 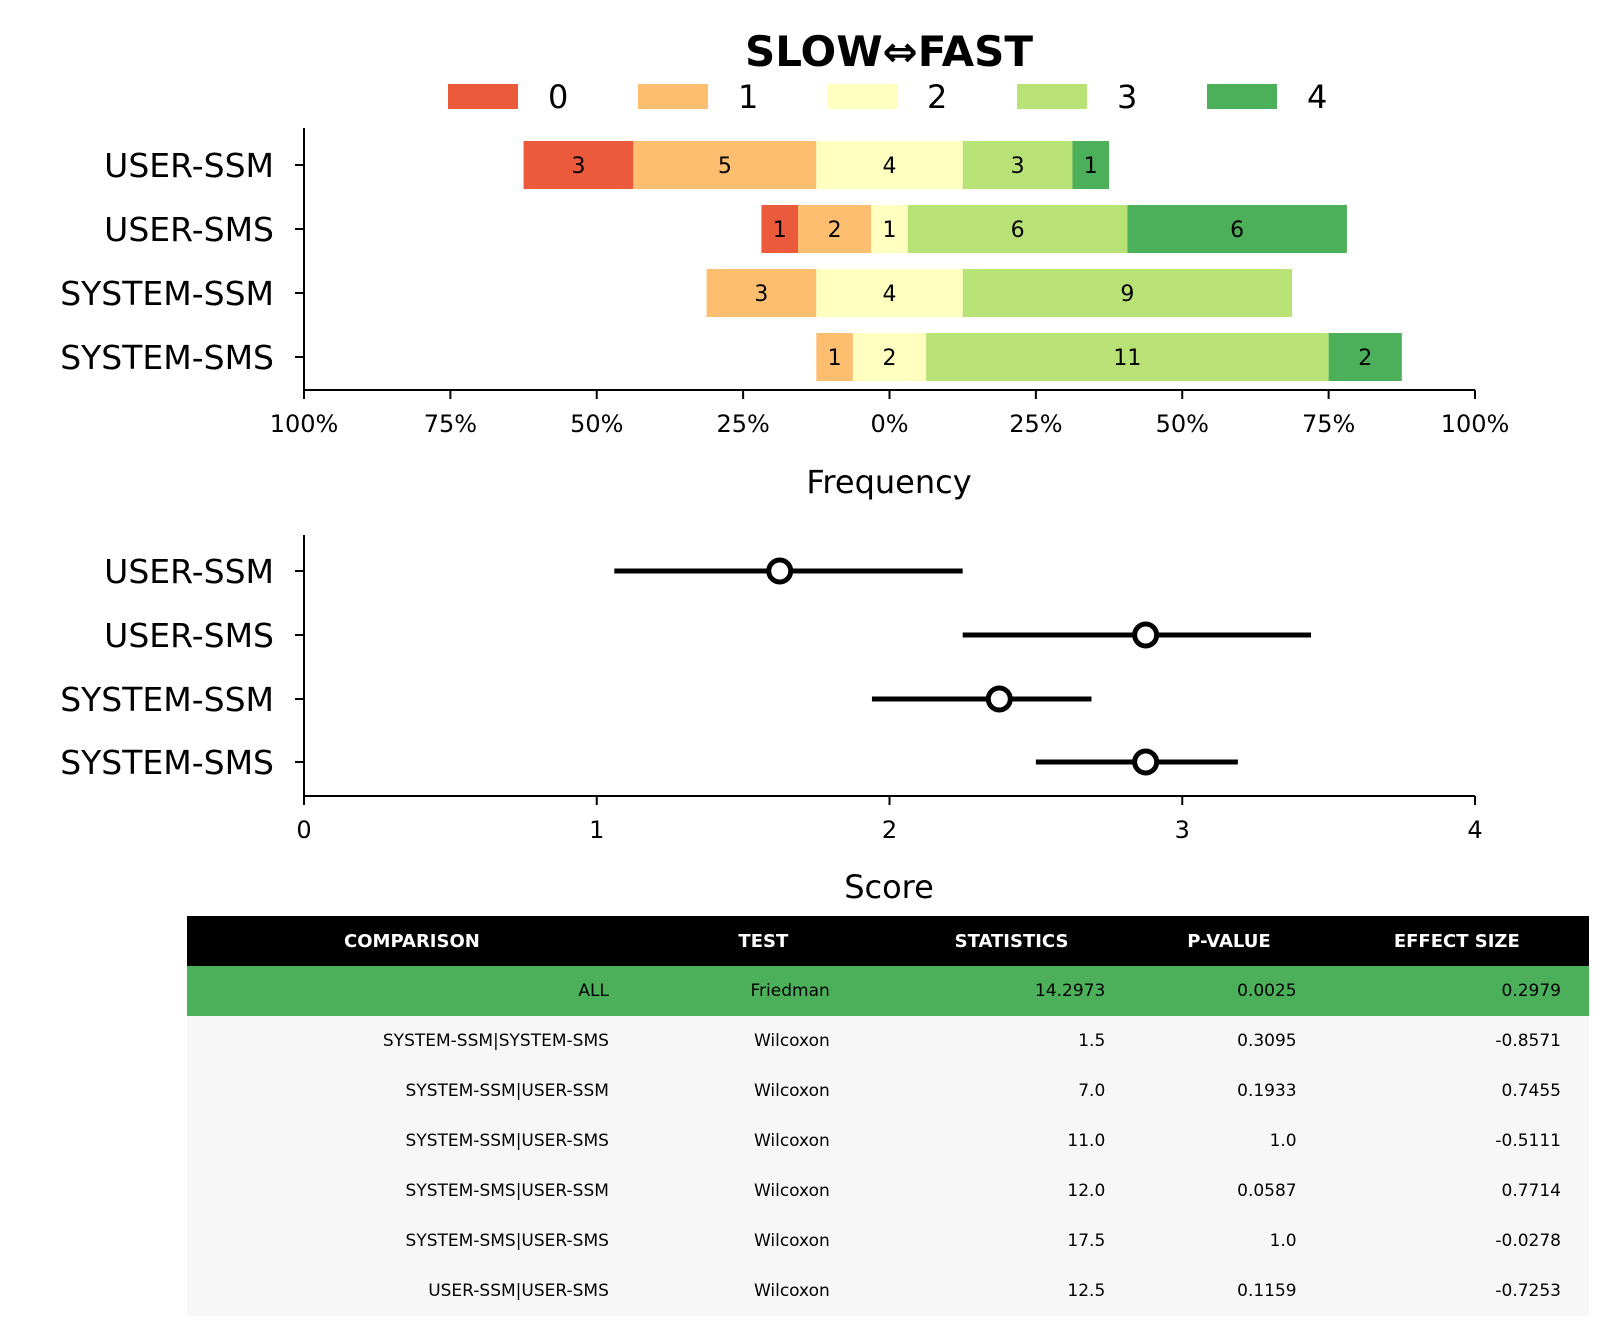 What do you see at coordinates (1456, 1241) in the screenshot?
I see `table-cell: -0.0278` at bounding box center [1456, 1241].